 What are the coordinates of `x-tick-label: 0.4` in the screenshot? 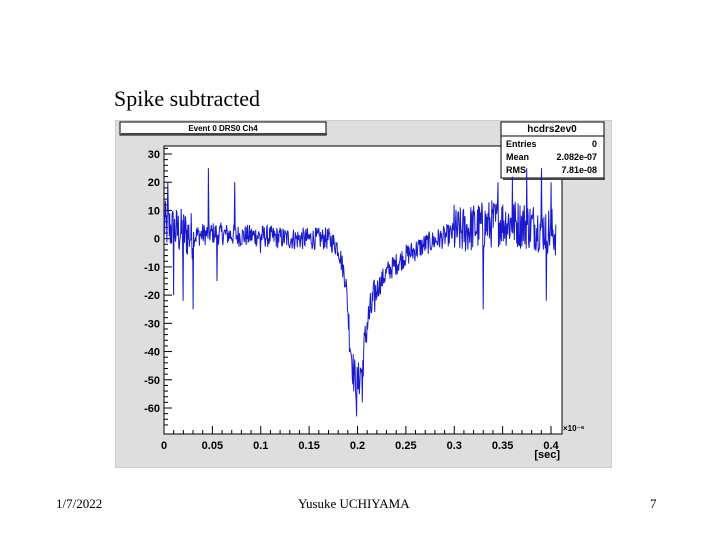 It's located at (551, 446).